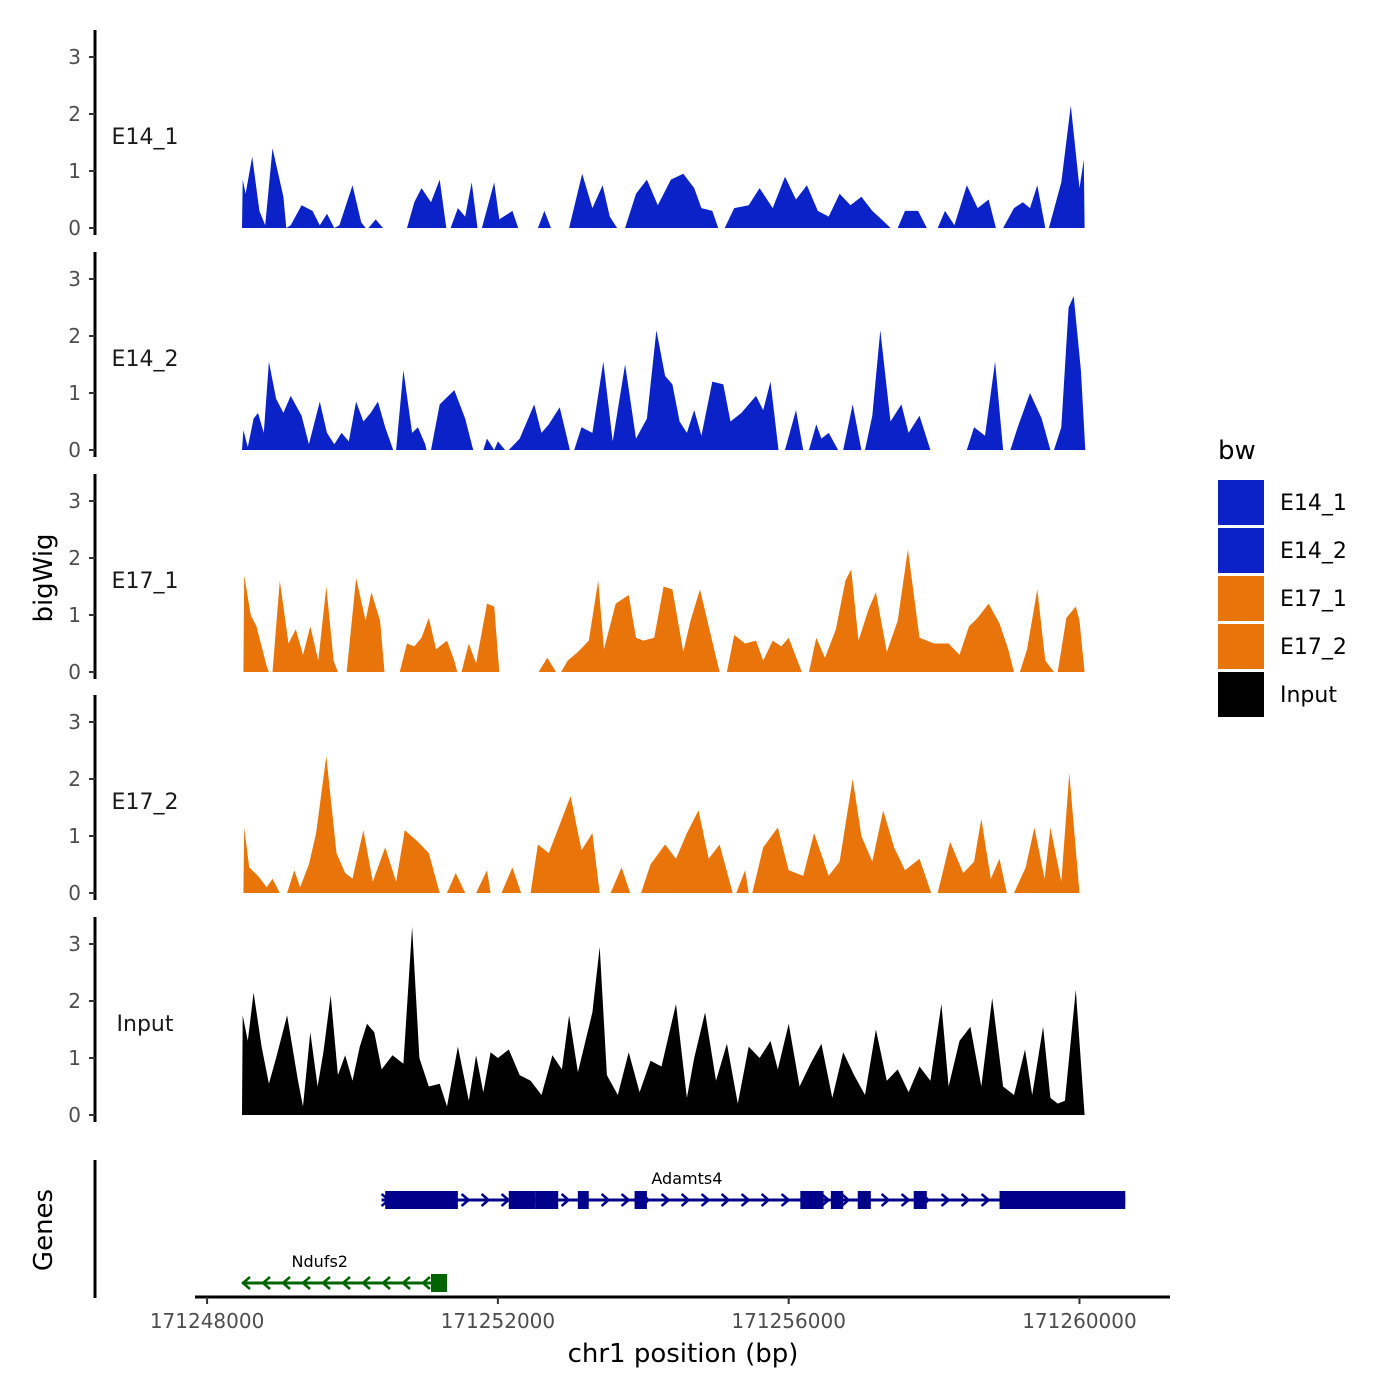  What do you see at coordinates (660, 1314) in the screenshot?
I see `x-axis: 171248000 171252000 171256000 171260000` at bounding box center [660, 1314].